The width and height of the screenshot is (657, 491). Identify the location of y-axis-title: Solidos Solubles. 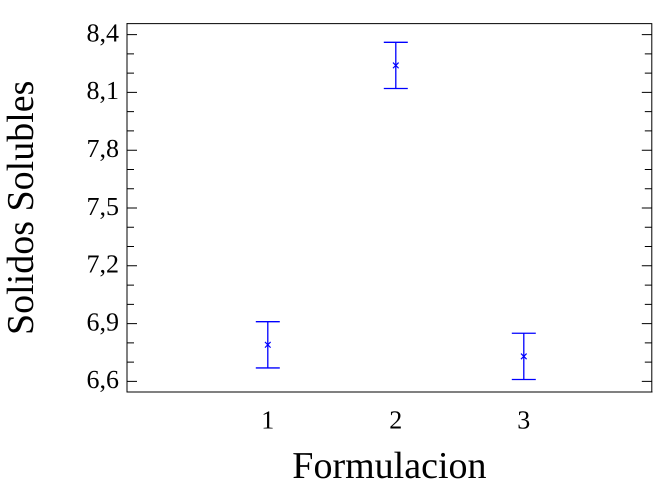
(21, 208).